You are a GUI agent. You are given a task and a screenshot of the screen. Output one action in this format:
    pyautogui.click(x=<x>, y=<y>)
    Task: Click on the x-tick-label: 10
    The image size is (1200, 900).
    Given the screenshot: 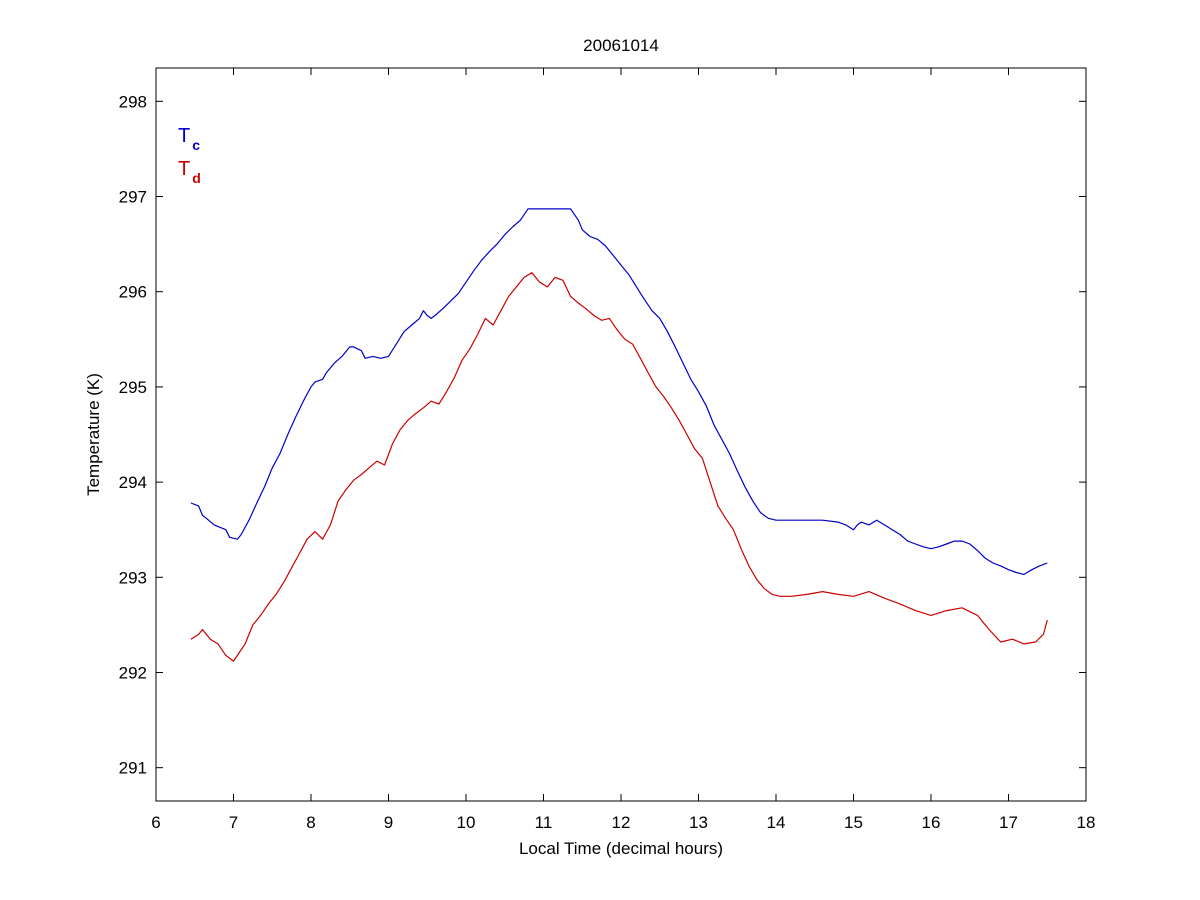 What is the action you would take?
    pyautogui.click(x=466, y=822)
    